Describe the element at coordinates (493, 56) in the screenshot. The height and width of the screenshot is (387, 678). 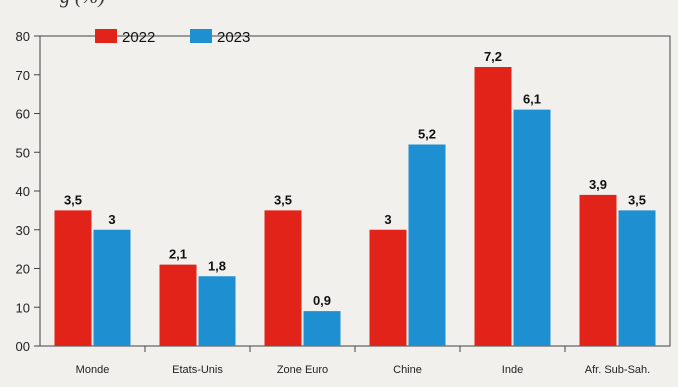
I see `data-label-2022: 7,2` at that location.